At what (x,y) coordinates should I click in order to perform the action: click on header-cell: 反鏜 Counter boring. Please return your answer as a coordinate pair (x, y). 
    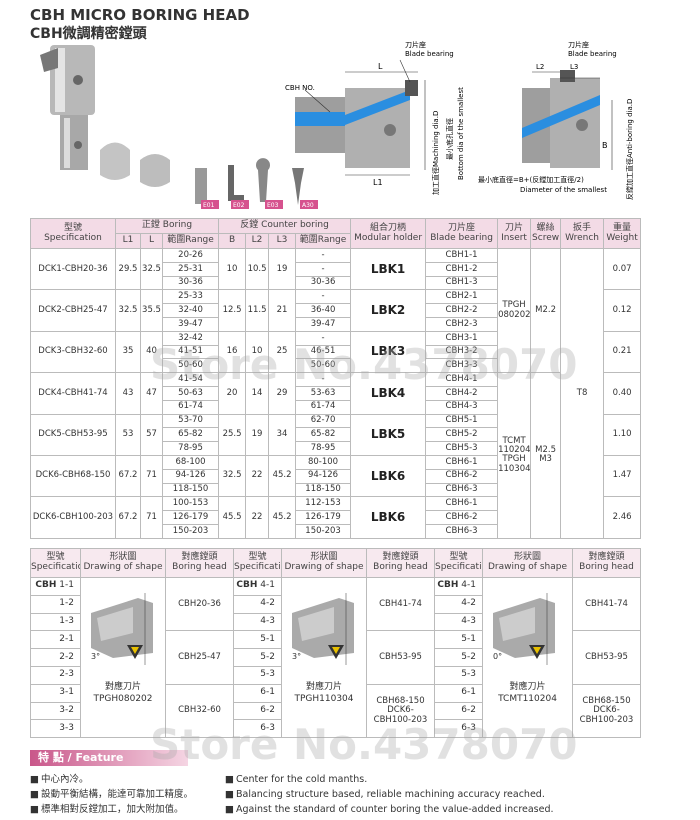
    Looking at the image, I should click on (285, 226).